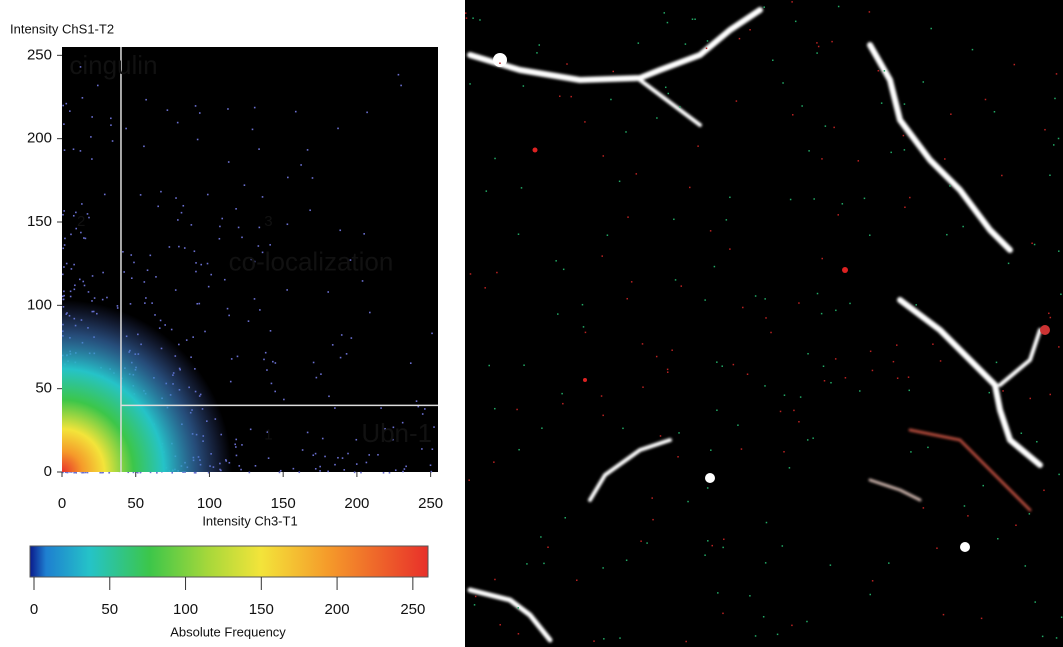 The height and width of the screenshot is (647, 1063). I want to click on y-tick-label: 150, so click(39, 221).